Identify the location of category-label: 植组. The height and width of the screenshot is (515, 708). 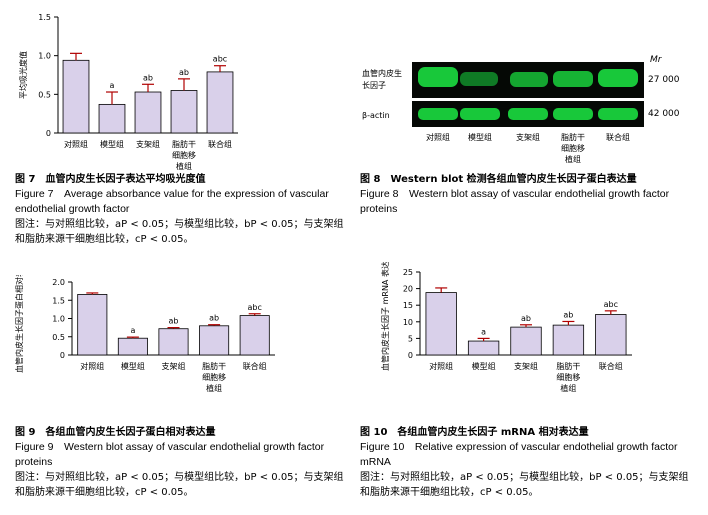
(568, 388).